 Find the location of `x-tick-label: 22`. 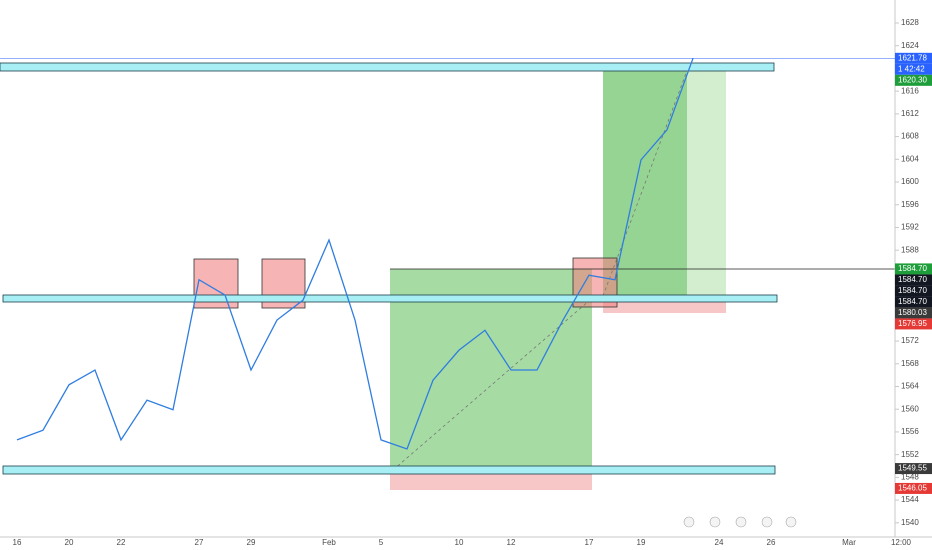

x-tick-label: 22 is located at coordinates (121, 542).